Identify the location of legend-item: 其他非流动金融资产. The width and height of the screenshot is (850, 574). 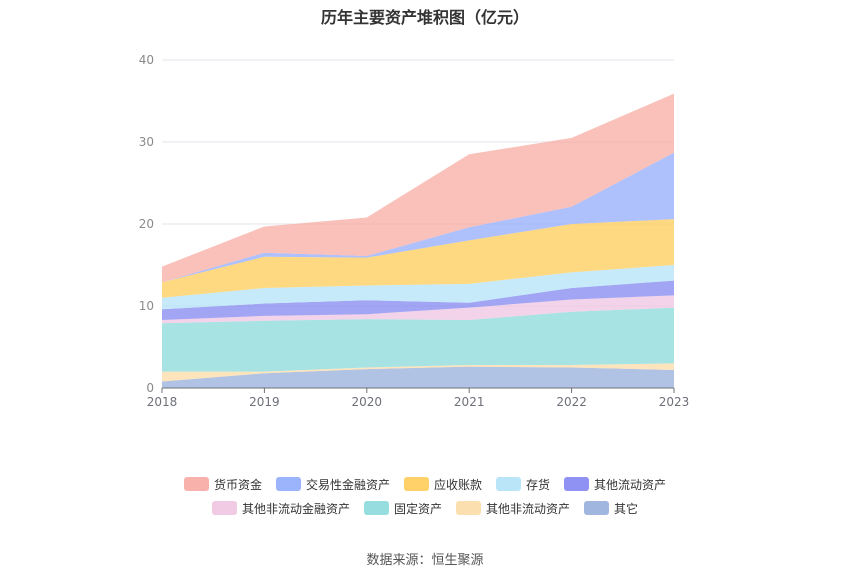
(280, 508).